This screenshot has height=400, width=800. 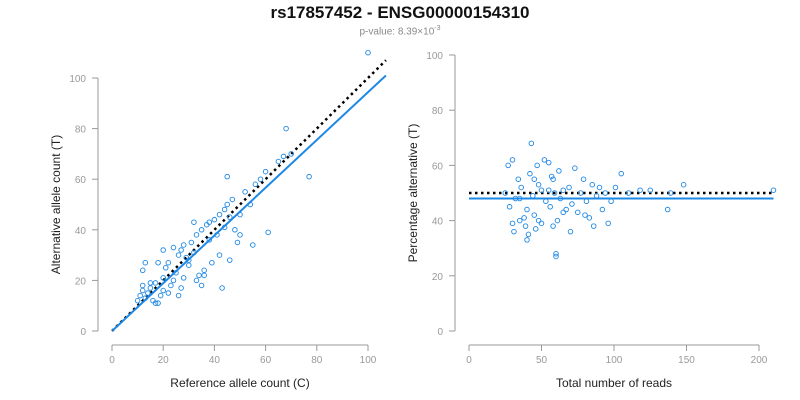 I want to click on x-tick-label: 60, so click(x=266, y=360).